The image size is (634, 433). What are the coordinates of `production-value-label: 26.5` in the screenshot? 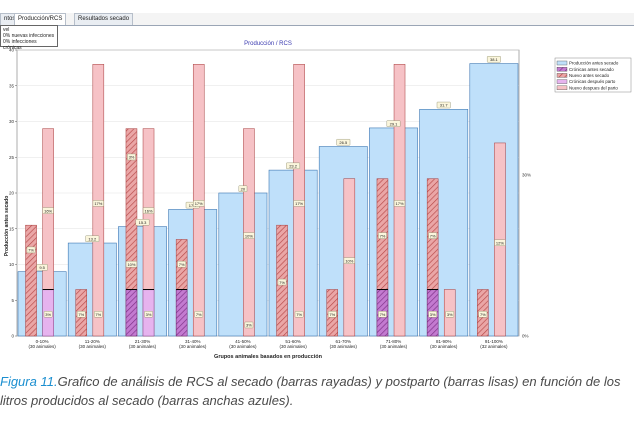 It's located at (343, 142).